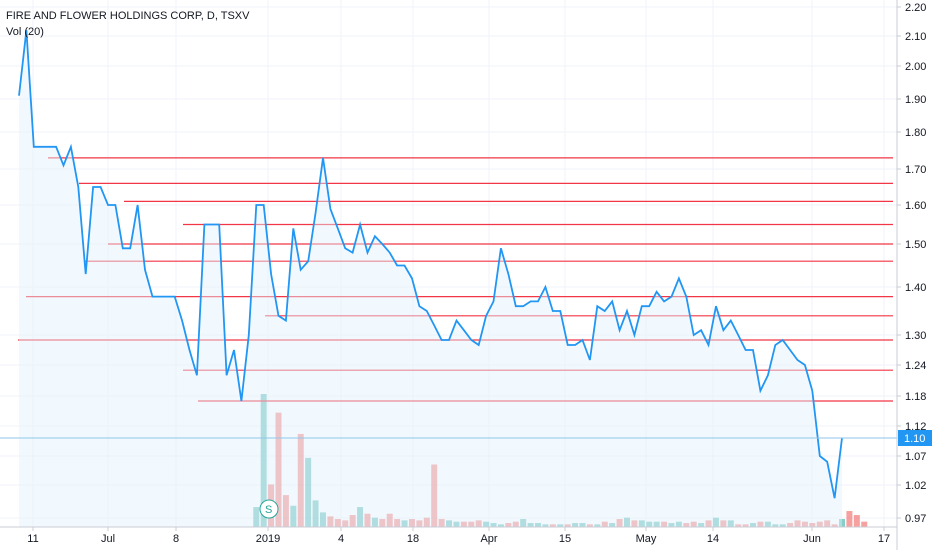 The height and width of the screenshot is (555, 932). Describe the element at coordinates (915, 8) in the screenshot. I see `price-tick-label: 2.20` at that location.